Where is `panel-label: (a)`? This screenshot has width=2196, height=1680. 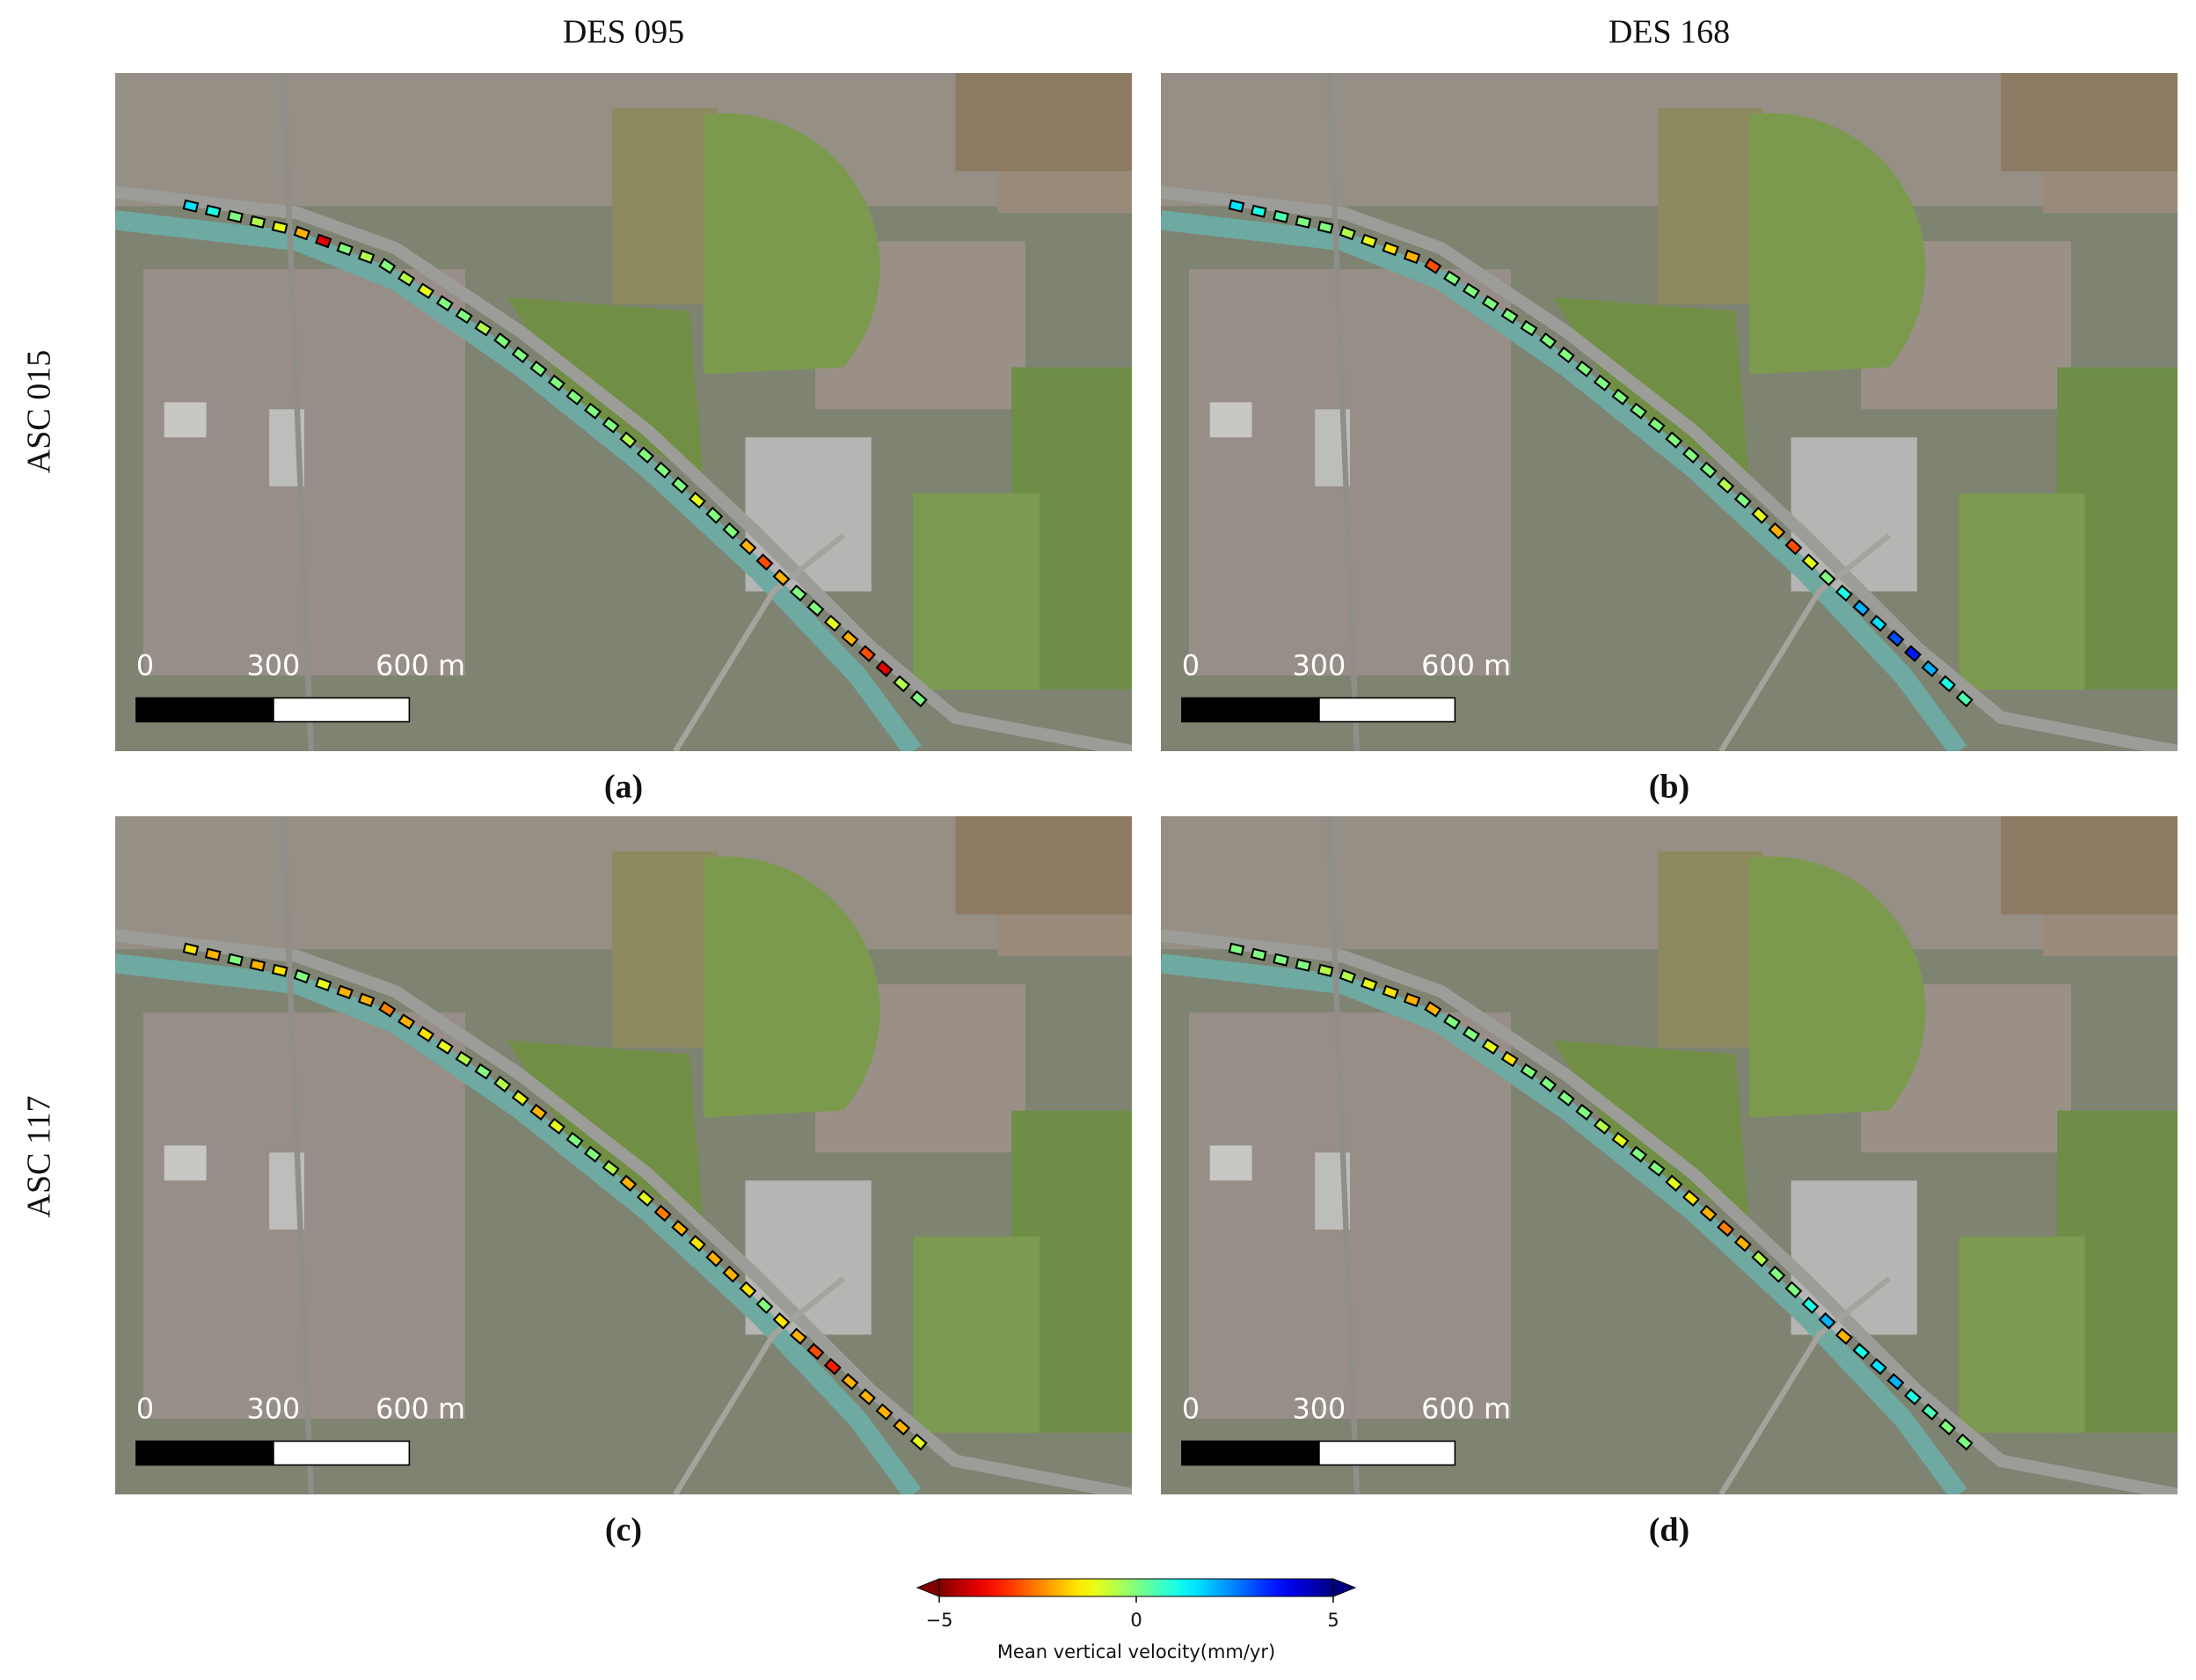 panel-label: (a) is located at coordinates (624, 787).